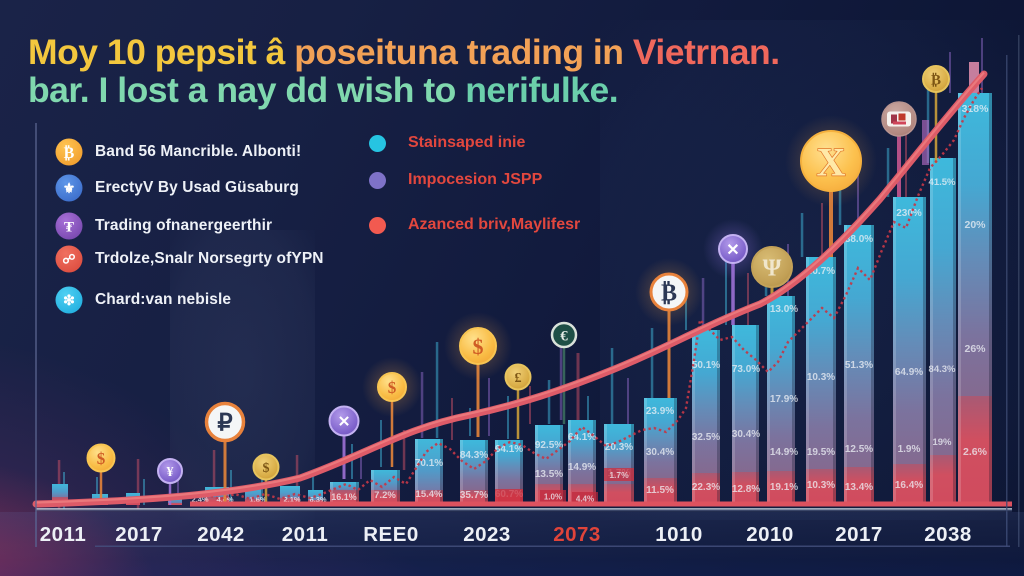  I want to click on svg-text: 13.0%, so click(784, 309).